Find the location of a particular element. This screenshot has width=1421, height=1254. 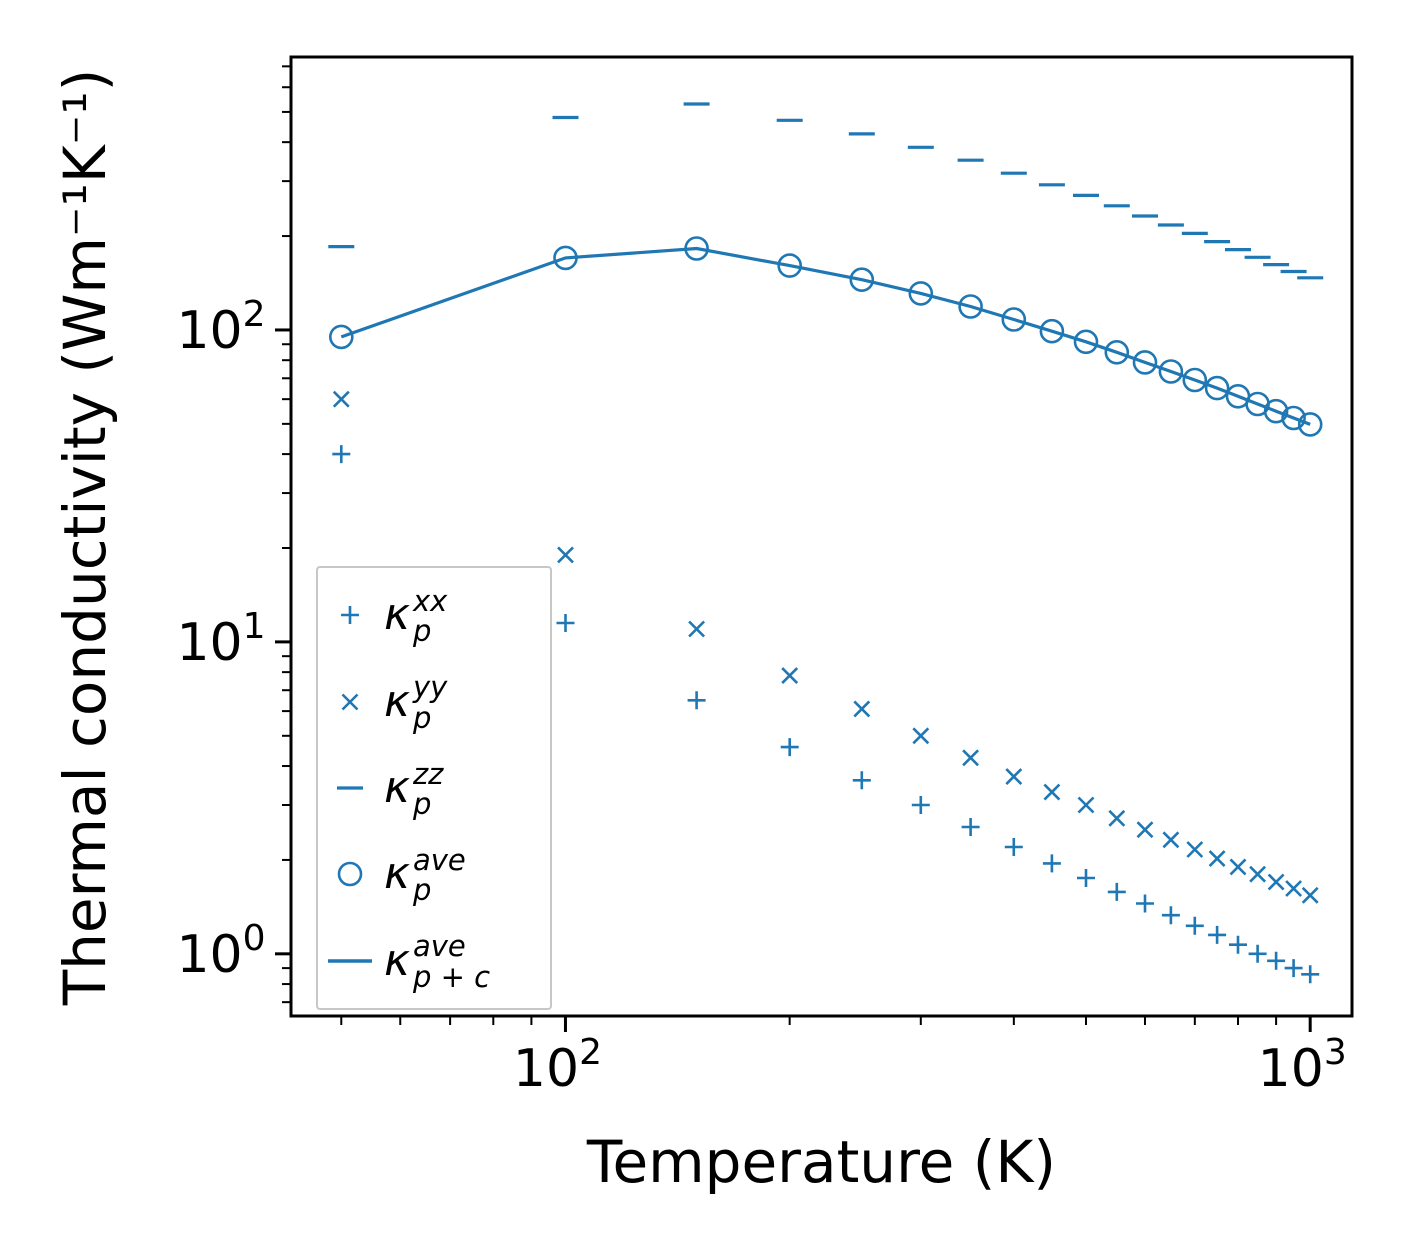

series-kappa-p-zz is located at coordinates (826, 191).